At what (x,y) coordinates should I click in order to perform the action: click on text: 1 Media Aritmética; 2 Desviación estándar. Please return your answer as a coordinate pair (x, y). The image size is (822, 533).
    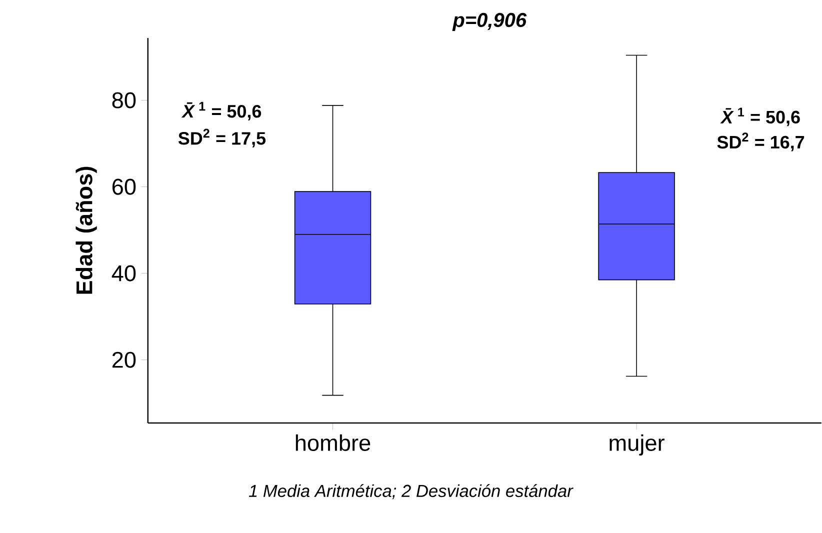
    Looking at the image, I should click on (411, 492).